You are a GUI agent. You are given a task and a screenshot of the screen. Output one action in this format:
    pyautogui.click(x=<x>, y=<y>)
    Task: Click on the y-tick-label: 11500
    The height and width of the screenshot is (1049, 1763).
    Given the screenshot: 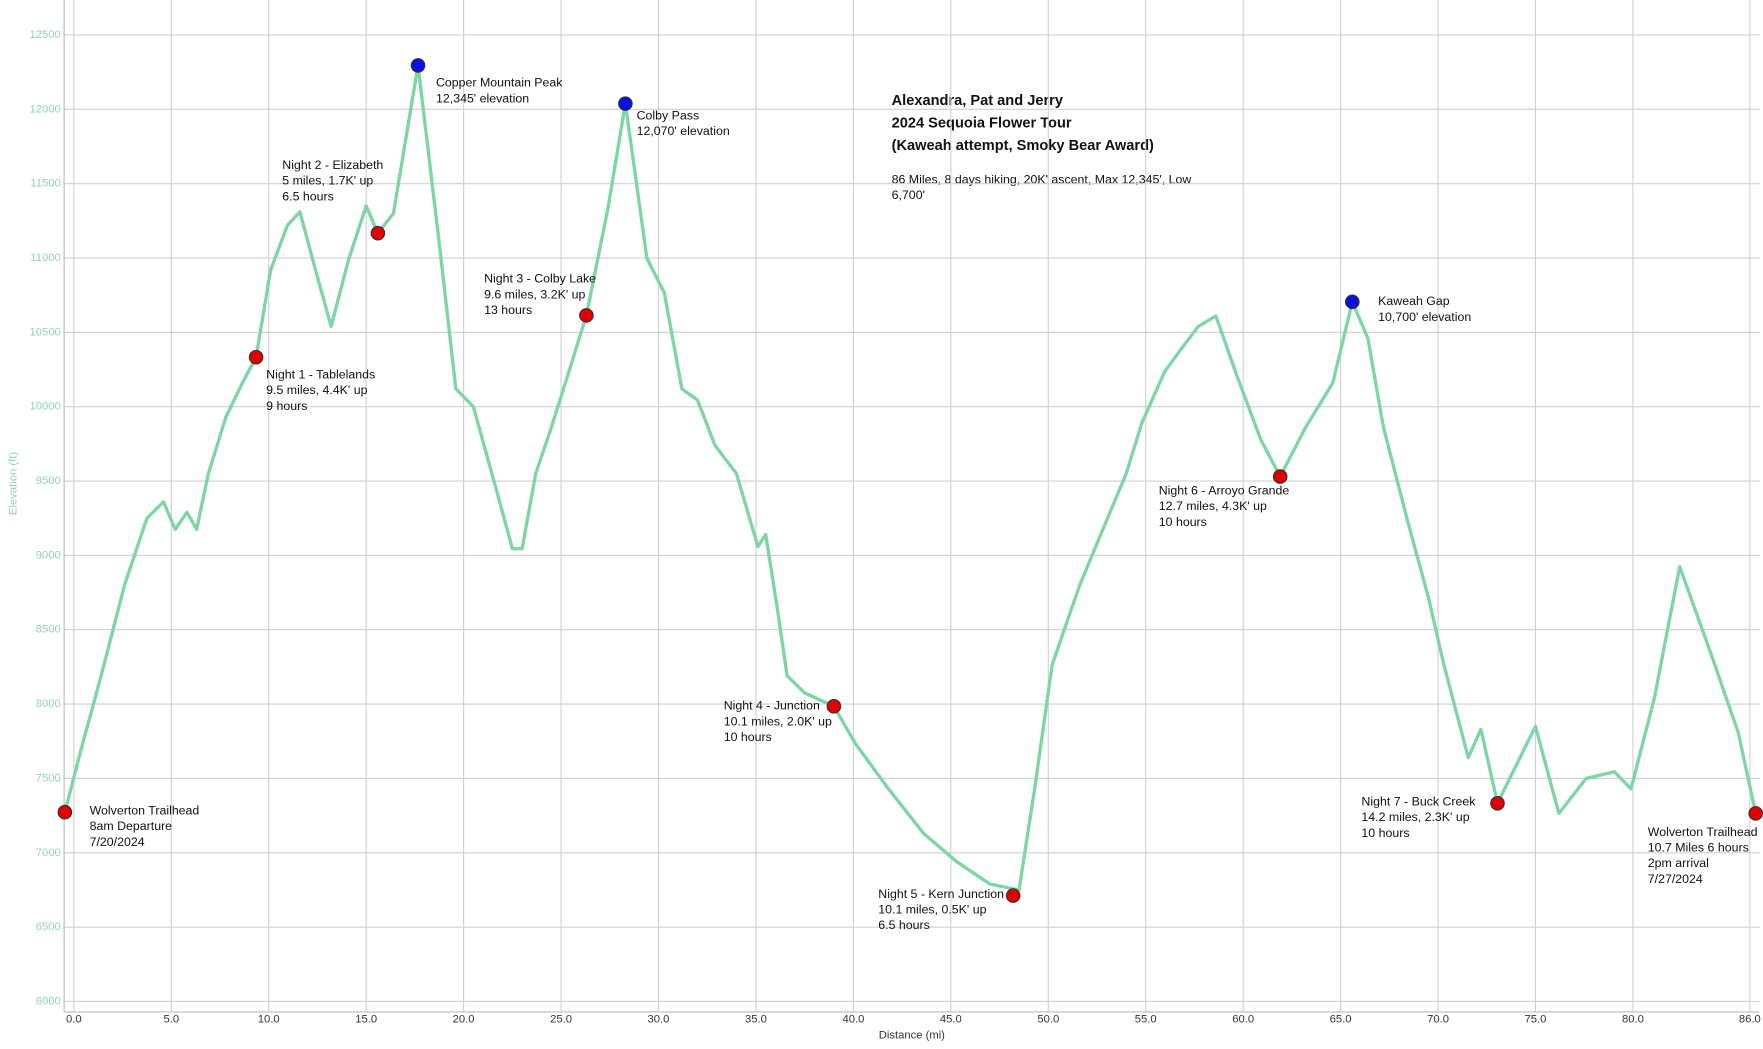 What is the action you would take?
    pyautogui.click(x=45, y=184)
    